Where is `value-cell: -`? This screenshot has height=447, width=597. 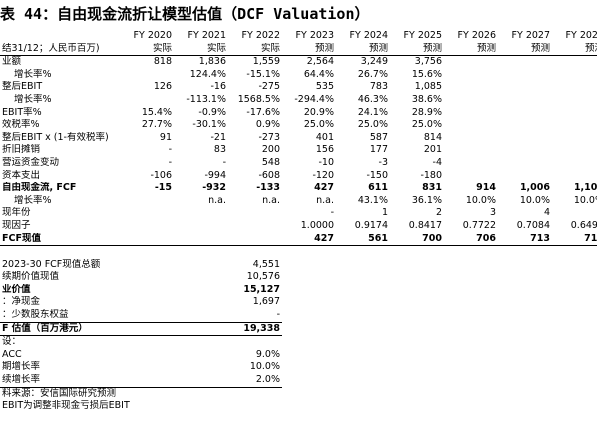
value-cell: - is located at coordinates (332, 213).